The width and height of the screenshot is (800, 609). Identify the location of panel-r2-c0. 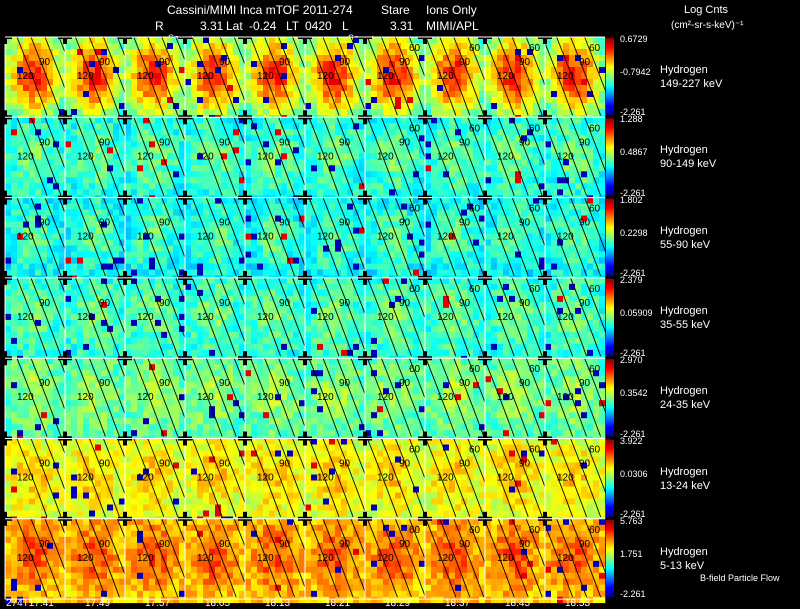
(35, 239).